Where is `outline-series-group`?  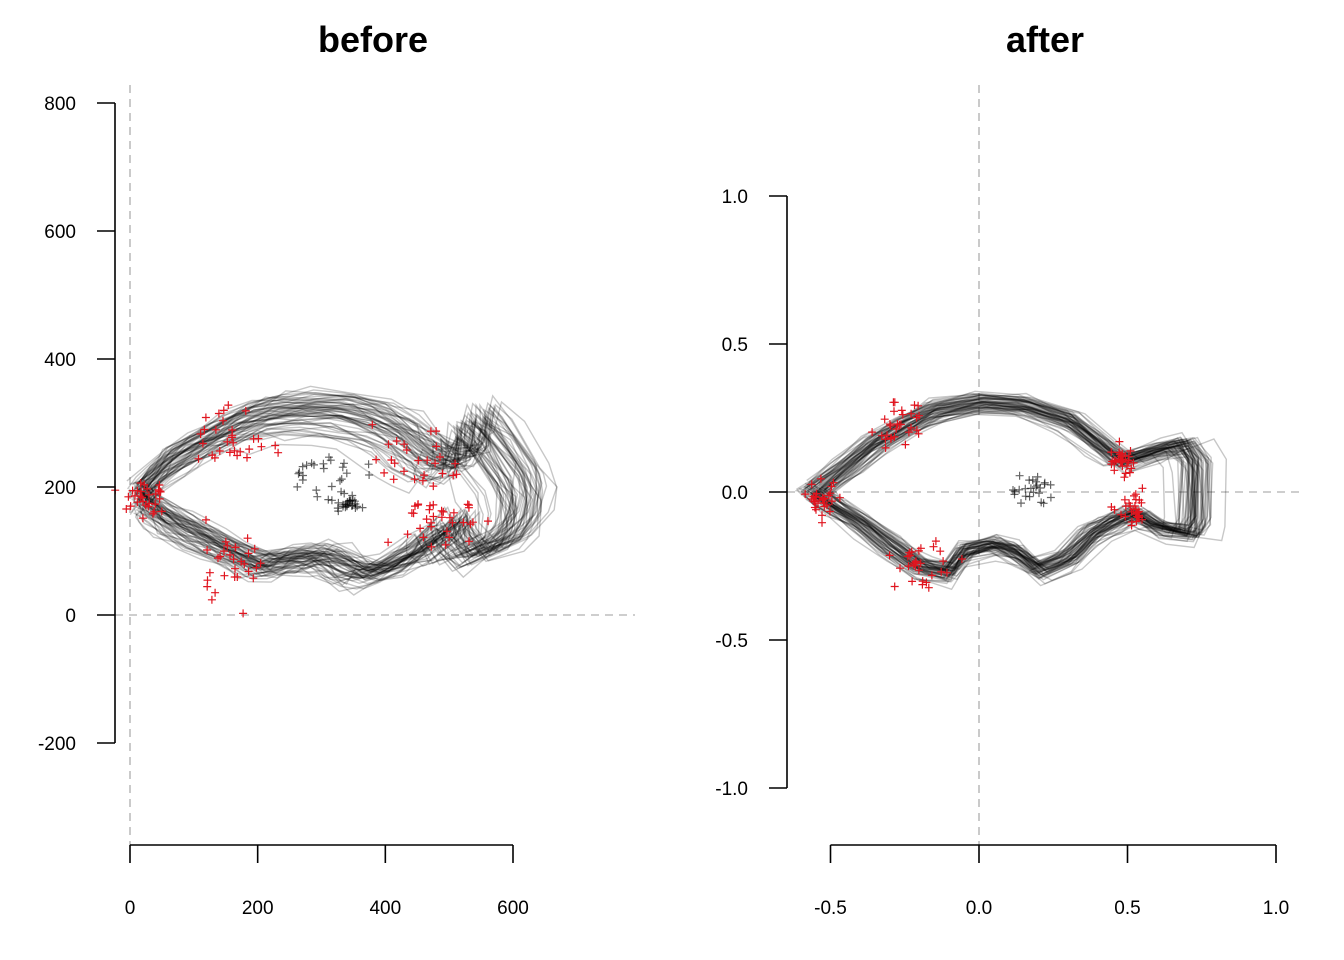
outline-series-group is located at coordinates (342, 490).